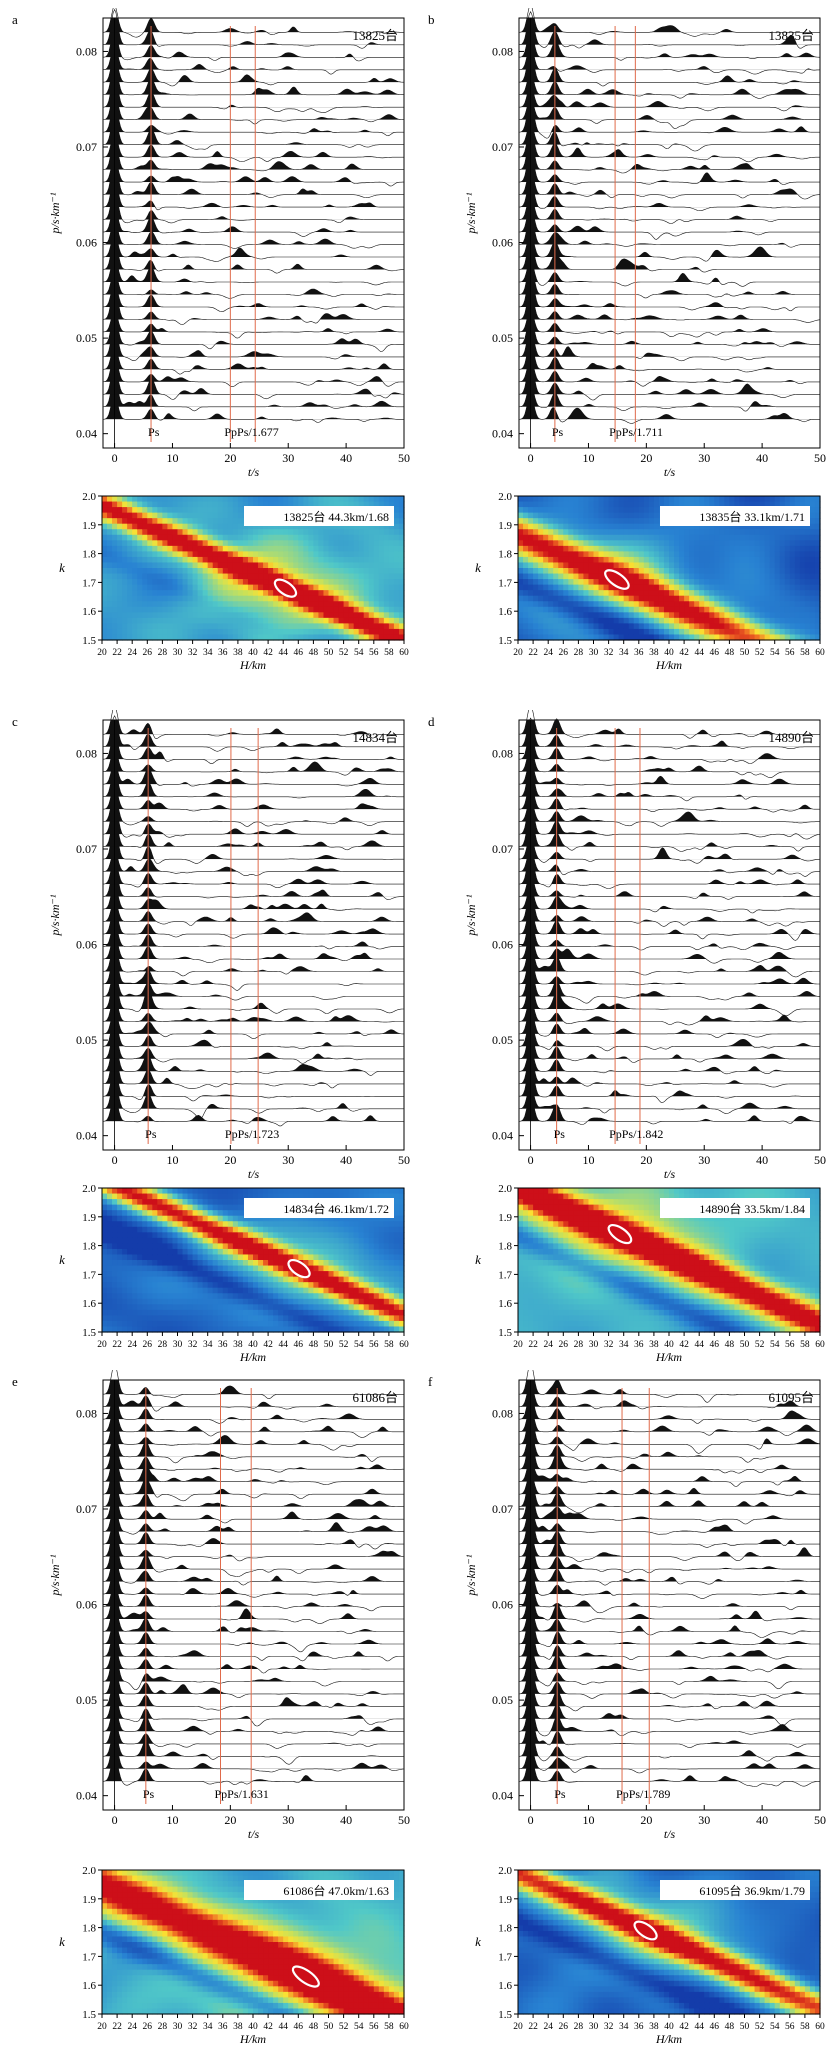 The width and height of the screenshot is (828, 2063). Describe the element at coordinates (55, 915) in the screenshot. I see `y-axis-label: p/s·km⁻¹` at that location.